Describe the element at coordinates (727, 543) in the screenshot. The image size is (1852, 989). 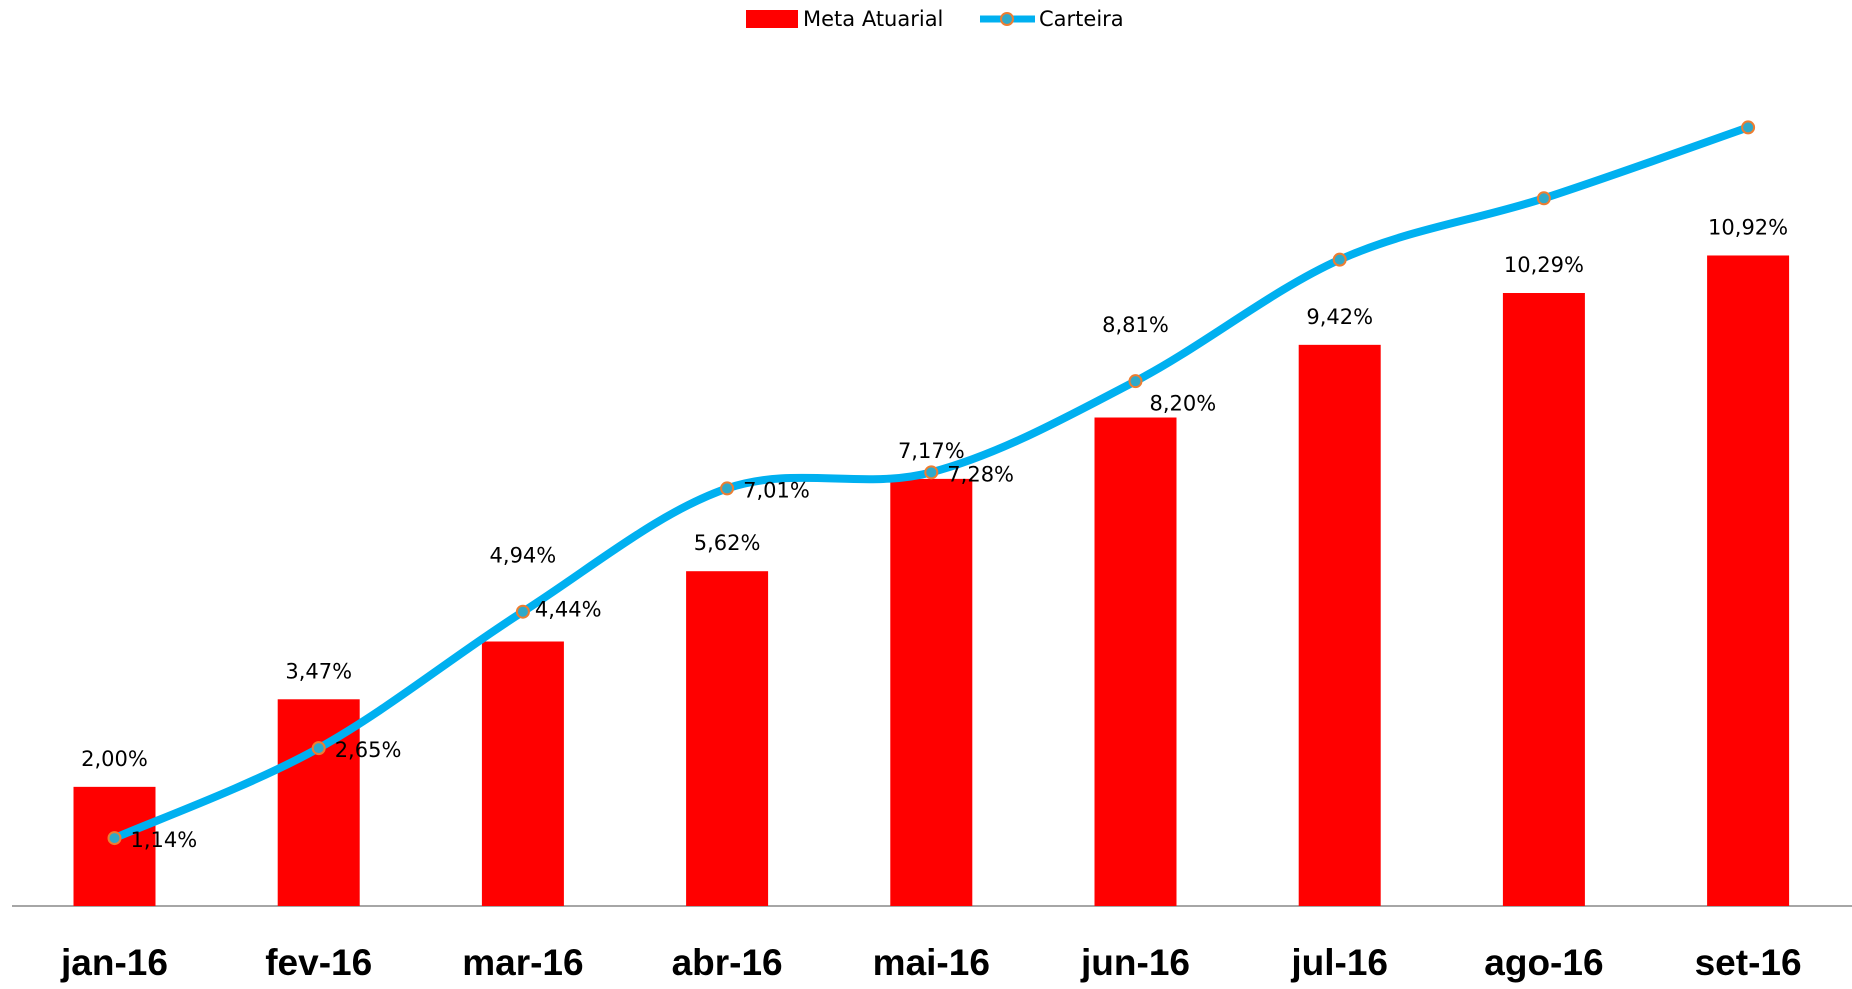
I see `data-label: 5,62%` at that location.